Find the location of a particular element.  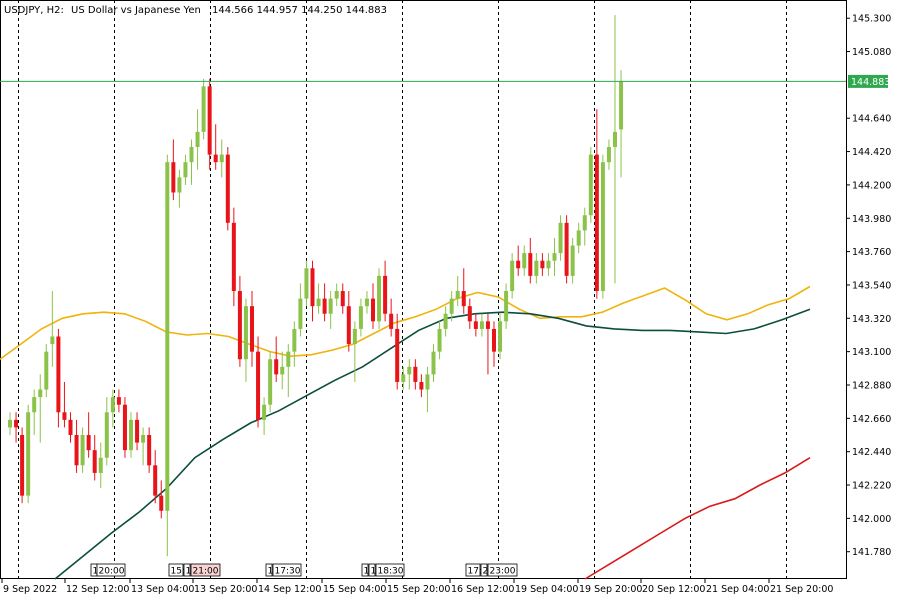

price-tick-label: 142.660 is located at coordinates (871, 419).